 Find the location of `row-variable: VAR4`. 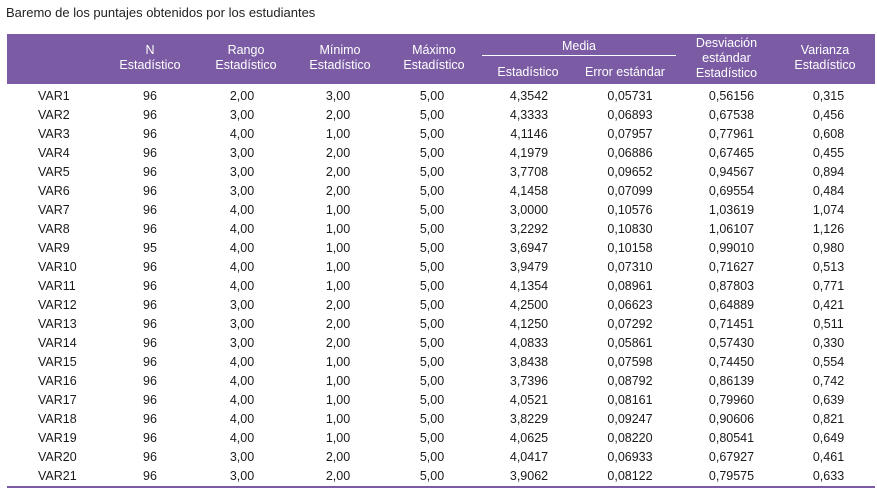

row-variable: VAR4 is located at coordinates (54, 153).